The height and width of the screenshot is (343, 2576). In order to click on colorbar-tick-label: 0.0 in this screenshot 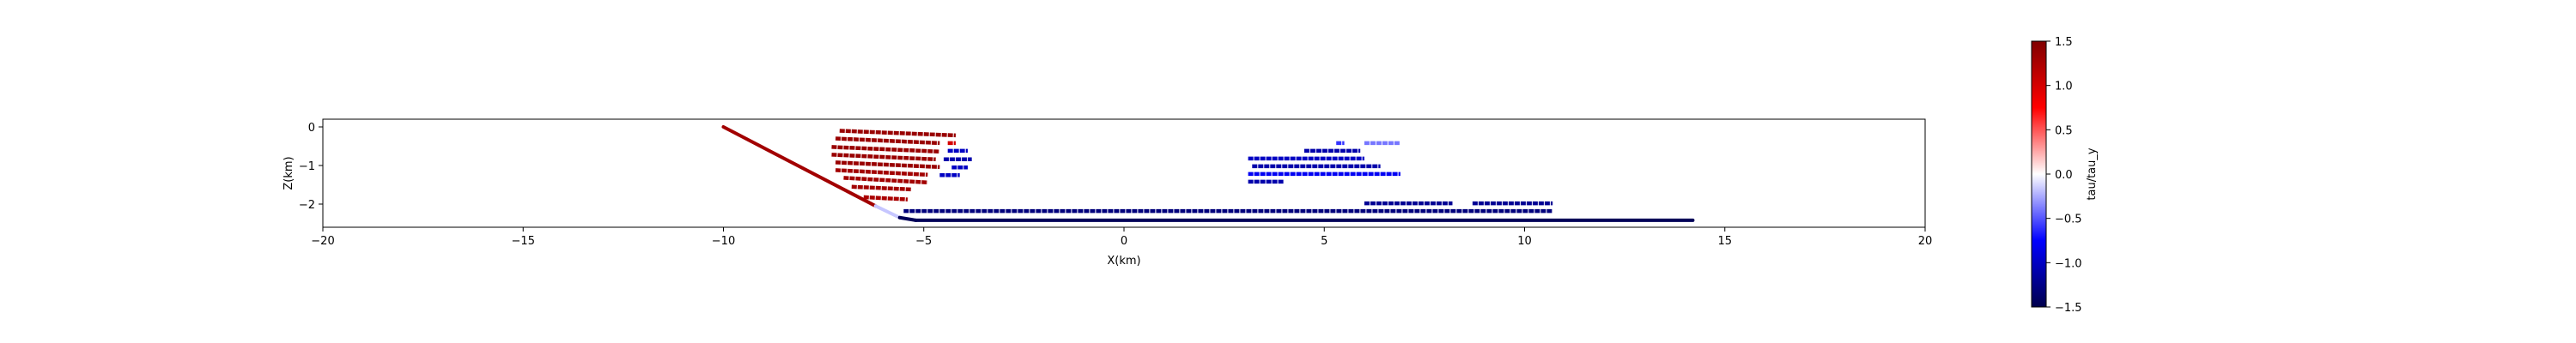, I will do `click(2064, 176)`.